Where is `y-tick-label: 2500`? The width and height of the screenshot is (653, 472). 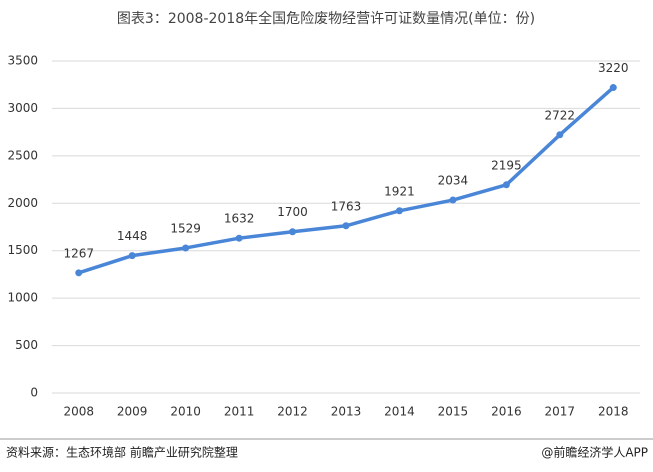 y-tick-label: 2500 is located at coordinates (22, 155).